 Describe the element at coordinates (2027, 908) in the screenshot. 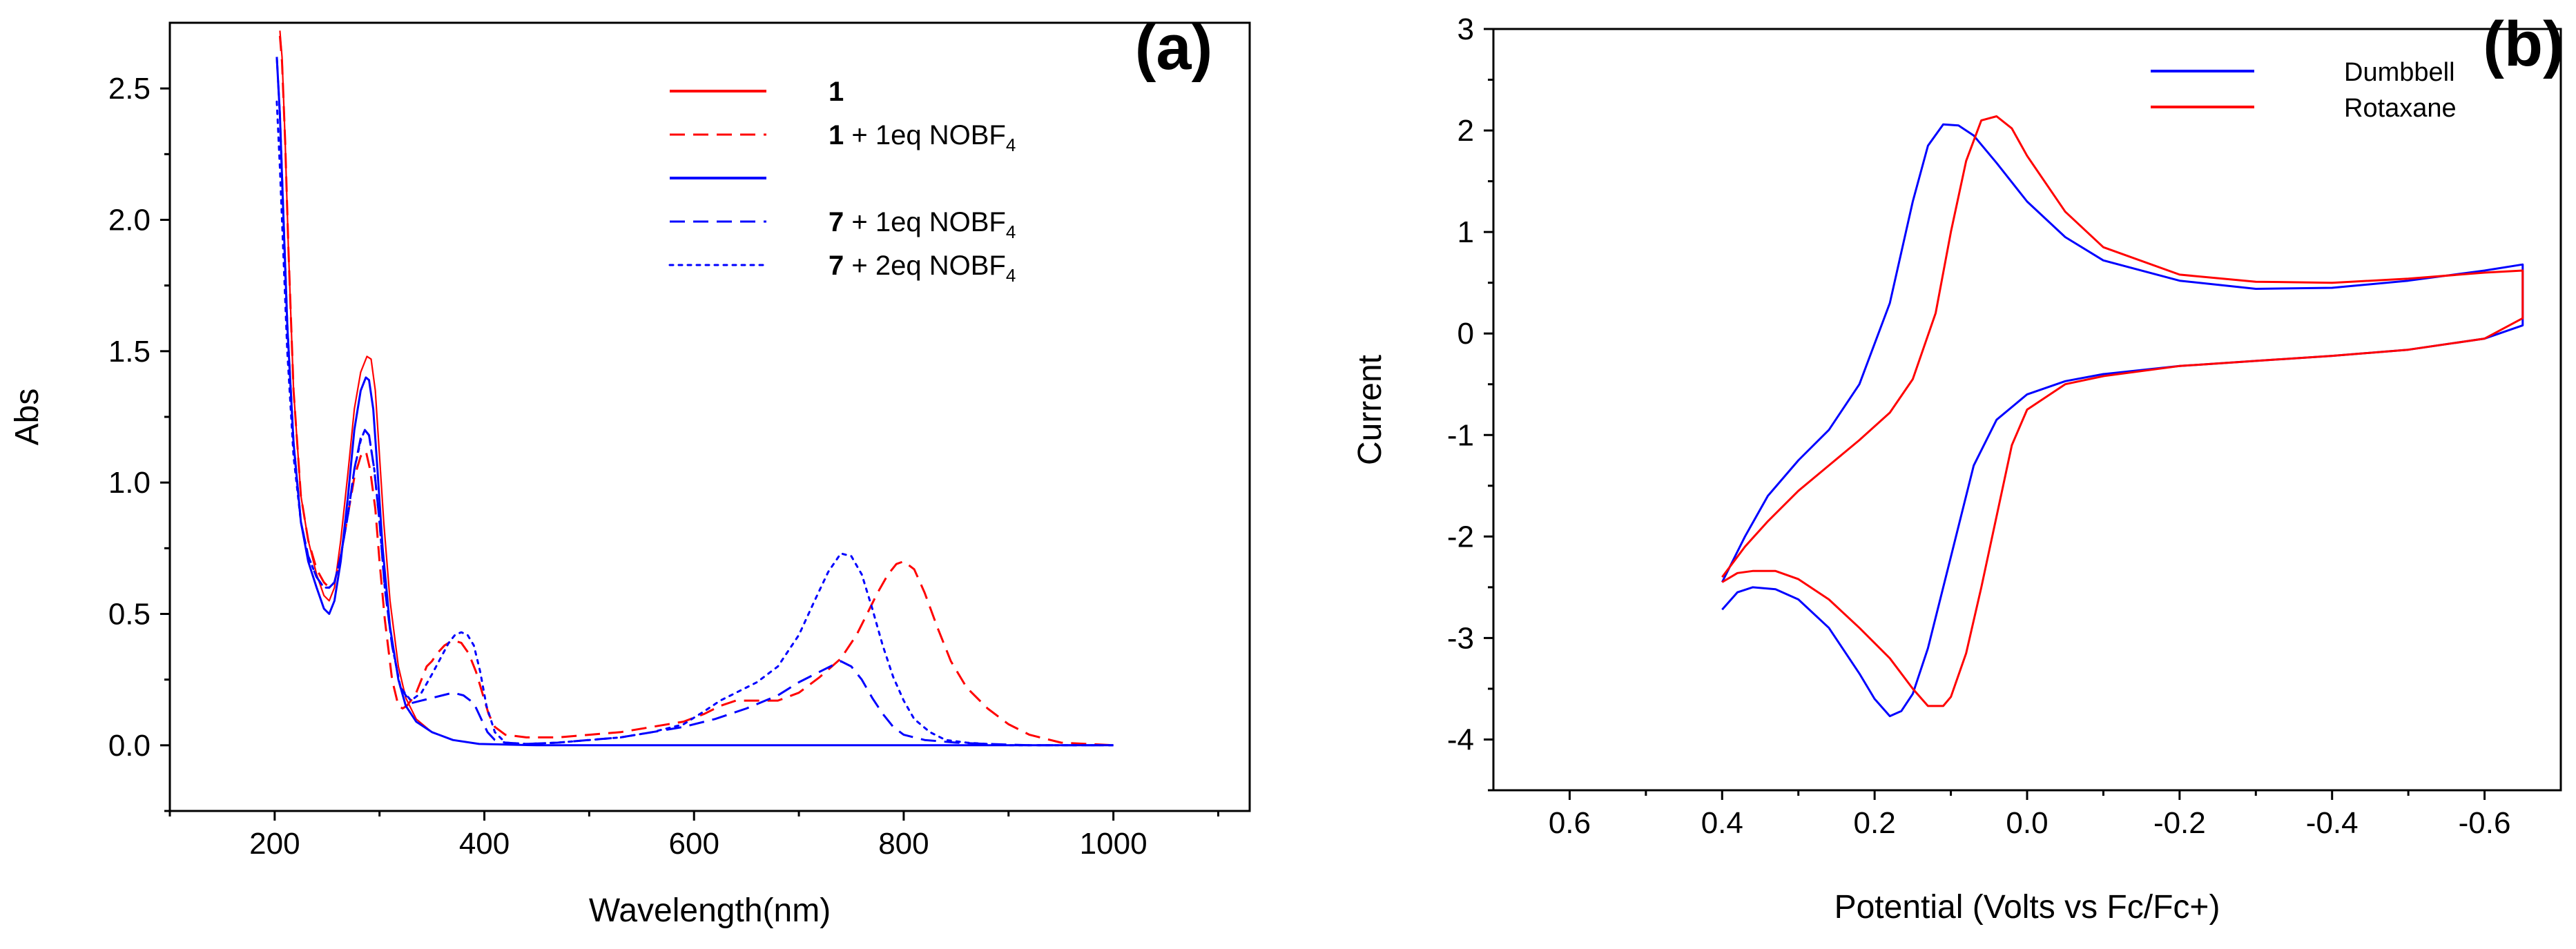

I see `panel-b-x-axis-label: Potential (Volts vs Fc/Fc+)` at that location.